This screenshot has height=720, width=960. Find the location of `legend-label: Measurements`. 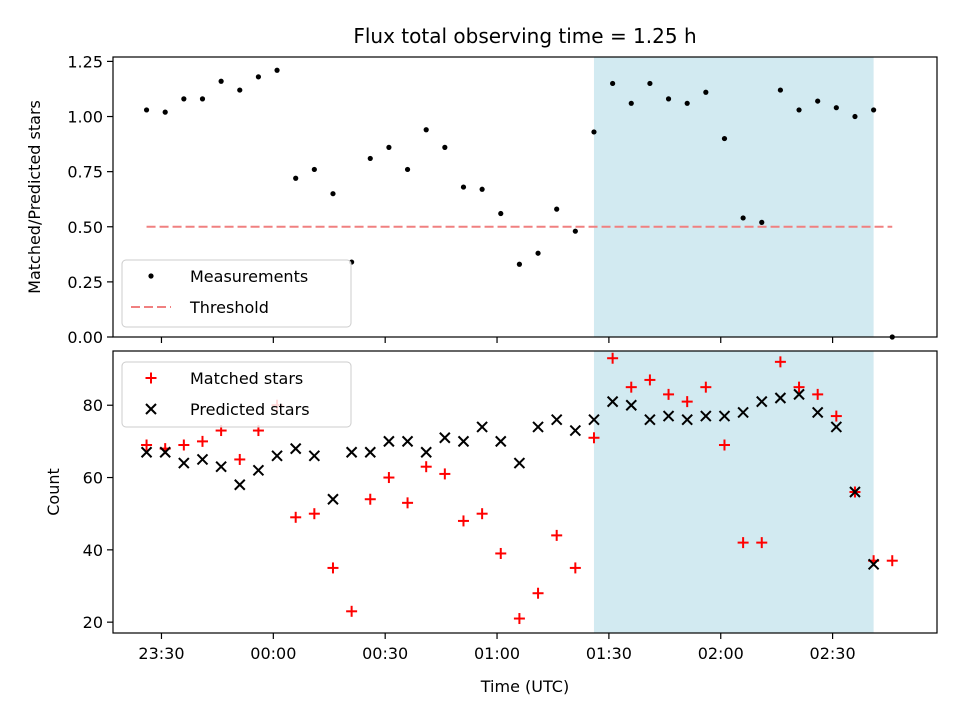

legend-label: Measurements is located at coordinates (249, 276).